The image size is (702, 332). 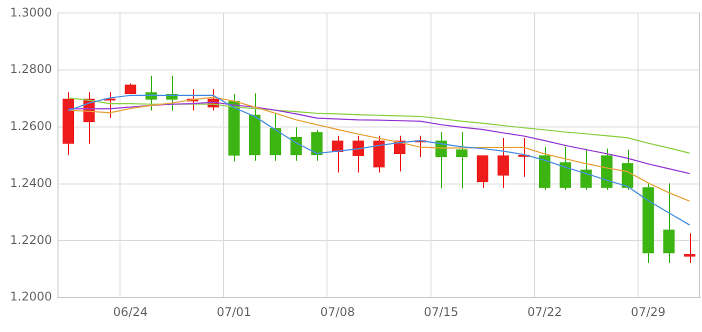 I want to click on x-tick-label: 06/24, so click(x=130, y=311).